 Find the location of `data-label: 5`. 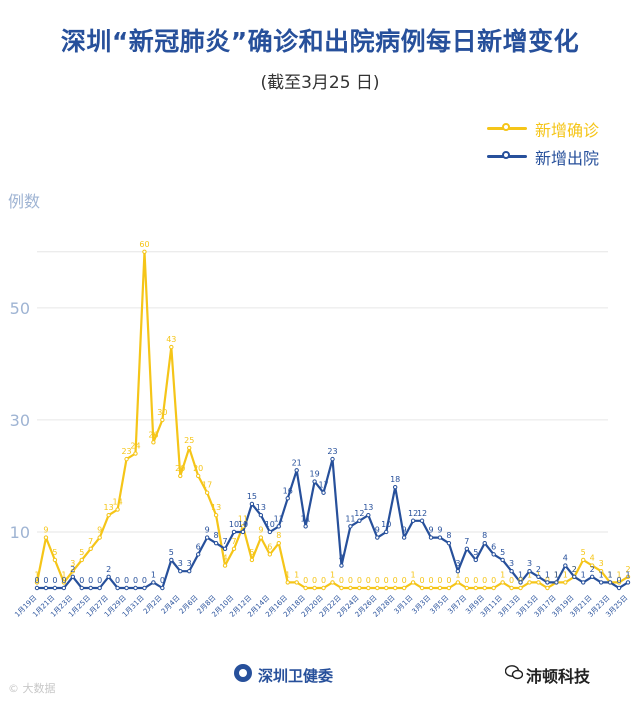

data-label: 5 is located at coordinates (54, 552).